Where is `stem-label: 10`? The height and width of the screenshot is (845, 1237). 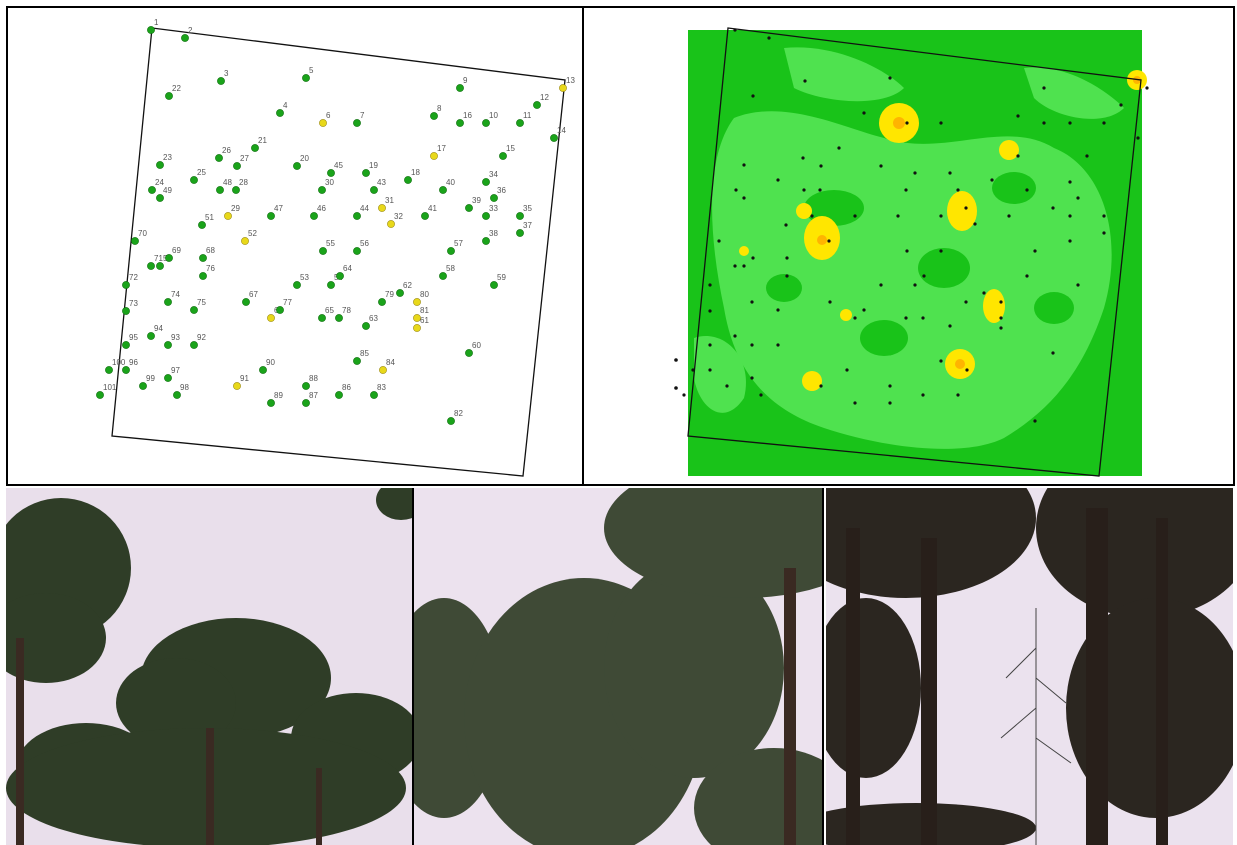 stem-label: 10 is located at coordinates (493, 115).